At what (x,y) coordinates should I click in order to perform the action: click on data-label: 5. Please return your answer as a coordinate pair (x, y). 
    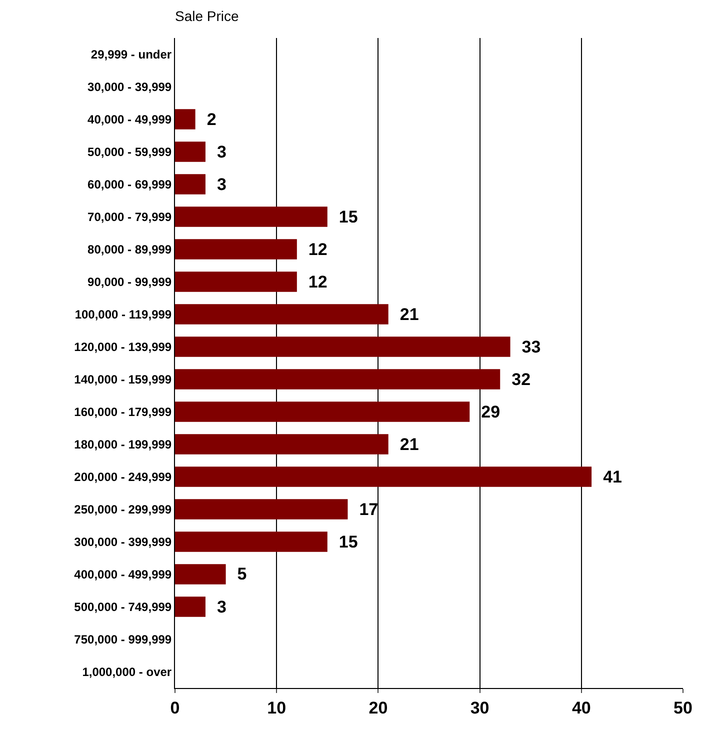
    Looking at the image, I should click on (237, 574).